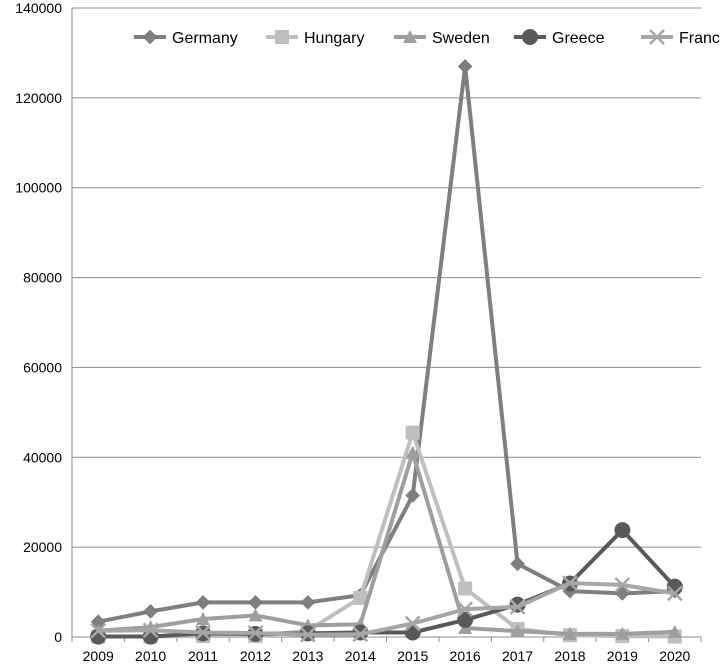  Describe the element at coordinates (205, 38) in the screenshot. I see `legend-label: Germany` at that location.